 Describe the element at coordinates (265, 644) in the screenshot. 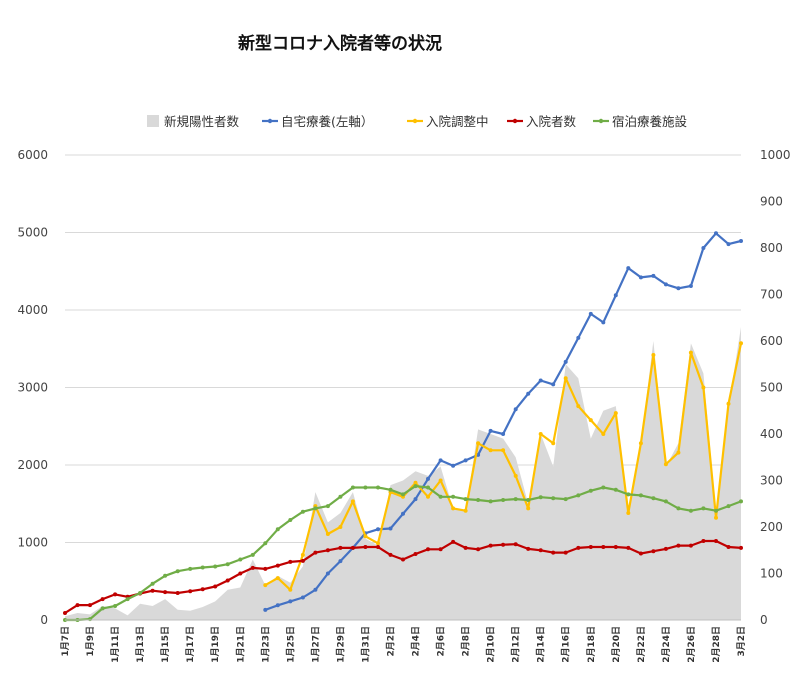

I see `x-tick-label: 1月23日` at that location.